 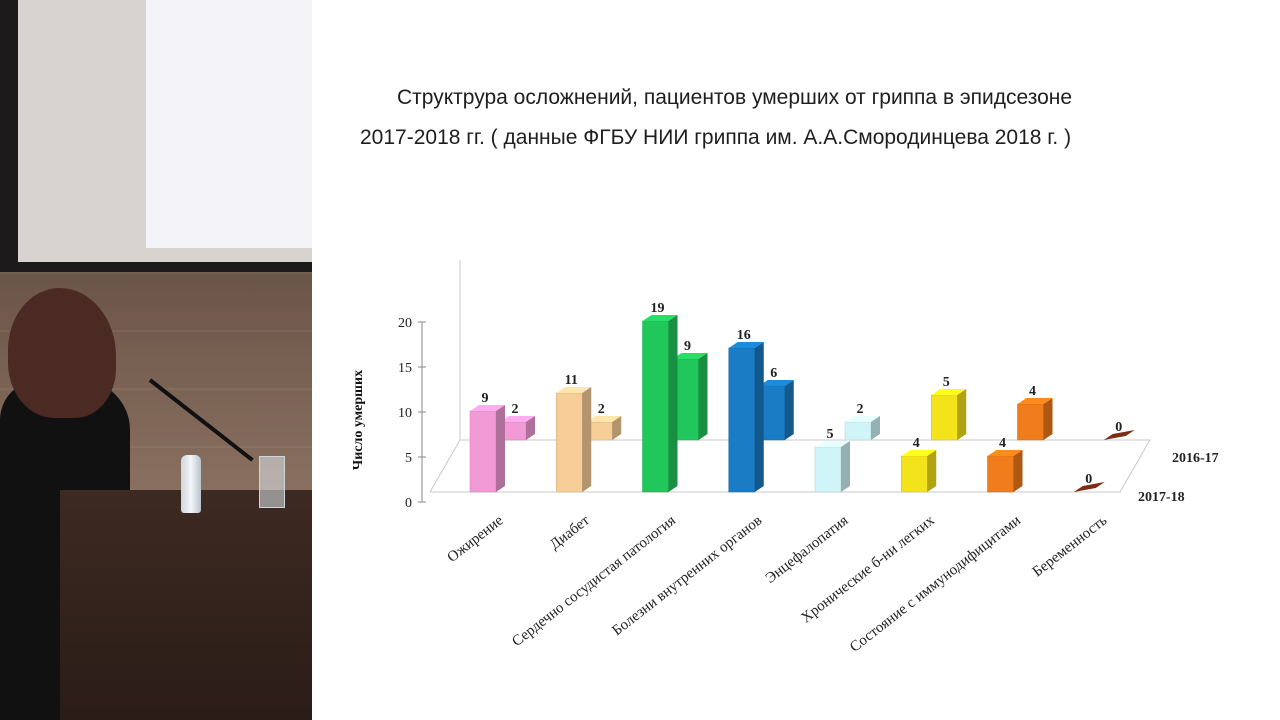 What do you see at coordinates (658, 308) in the screenshot?
I see `data-label-front-cat2: 19` at bounding box center [658, 308].